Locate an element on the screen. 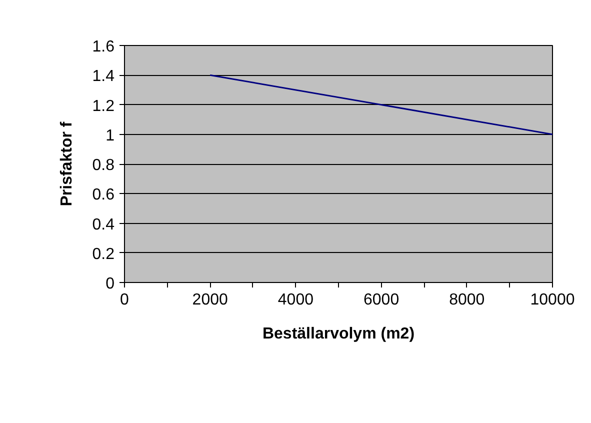 The image size is (591, 423). x-tick-label: 6000 is located at coordinates (382, 300).